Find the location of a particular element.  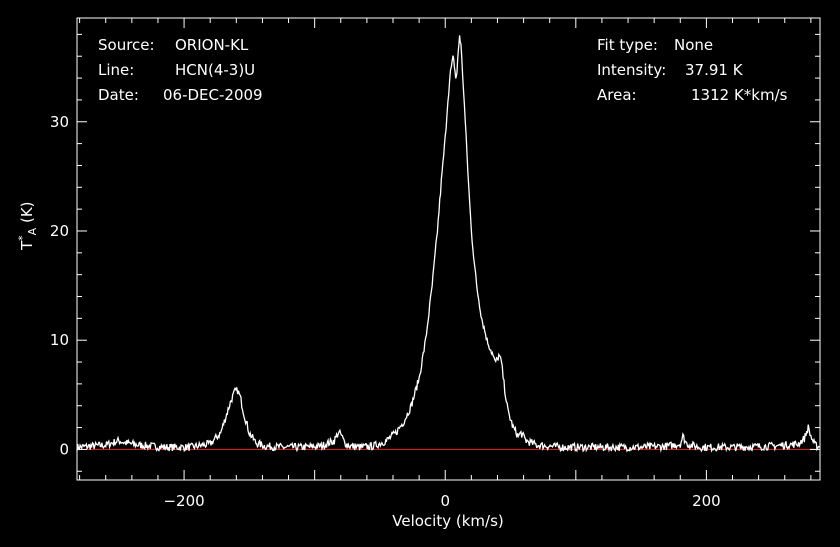

x-tick-label: −200 is located at coordinates (183, 501).